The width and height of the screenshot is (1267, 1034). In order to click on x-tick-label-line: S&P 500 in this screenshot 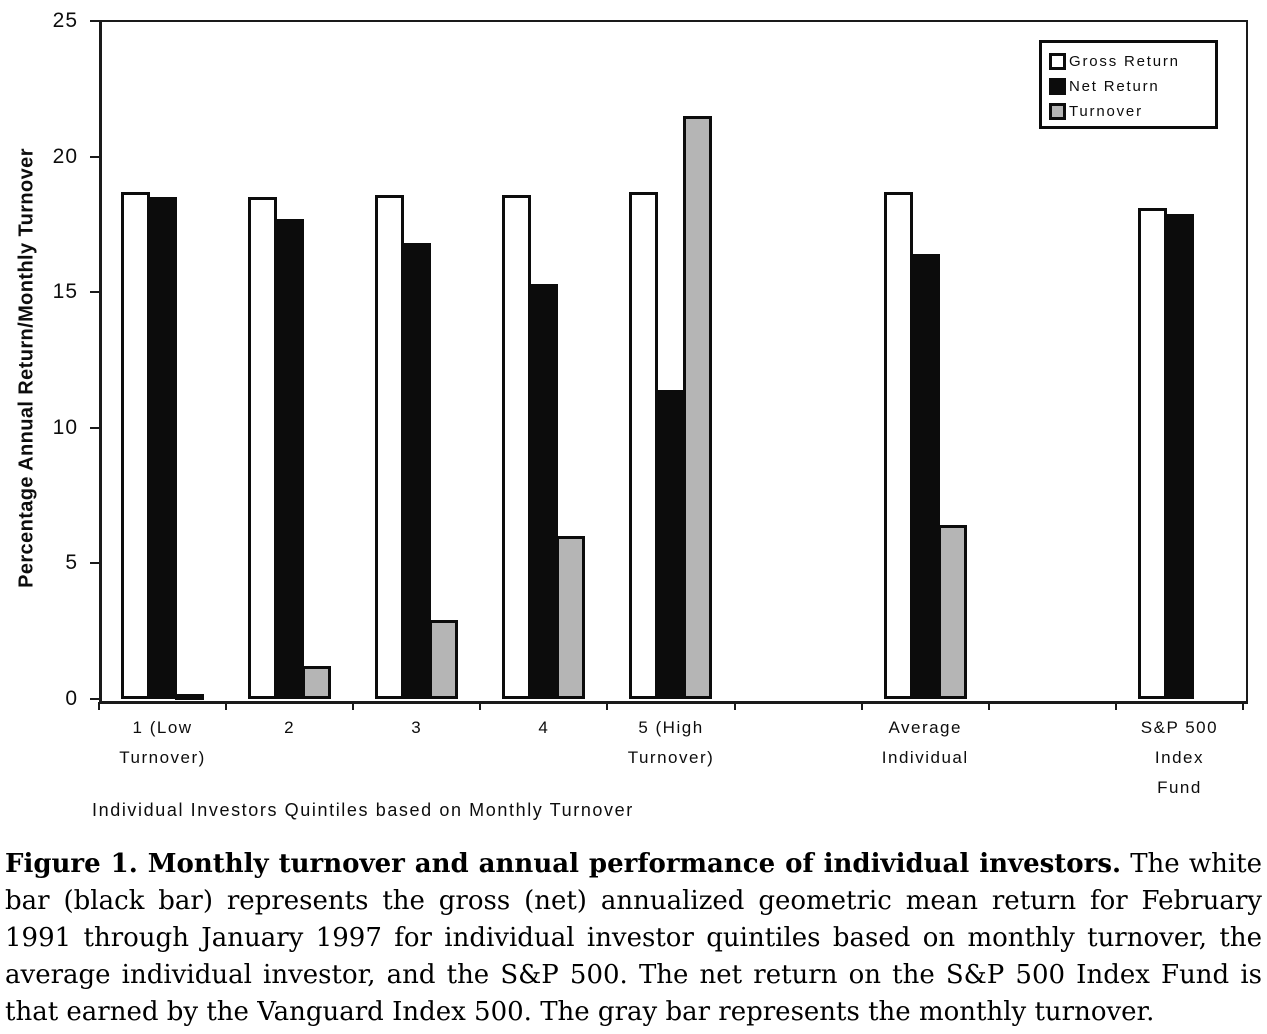, I will do `click(1179, 727)`.